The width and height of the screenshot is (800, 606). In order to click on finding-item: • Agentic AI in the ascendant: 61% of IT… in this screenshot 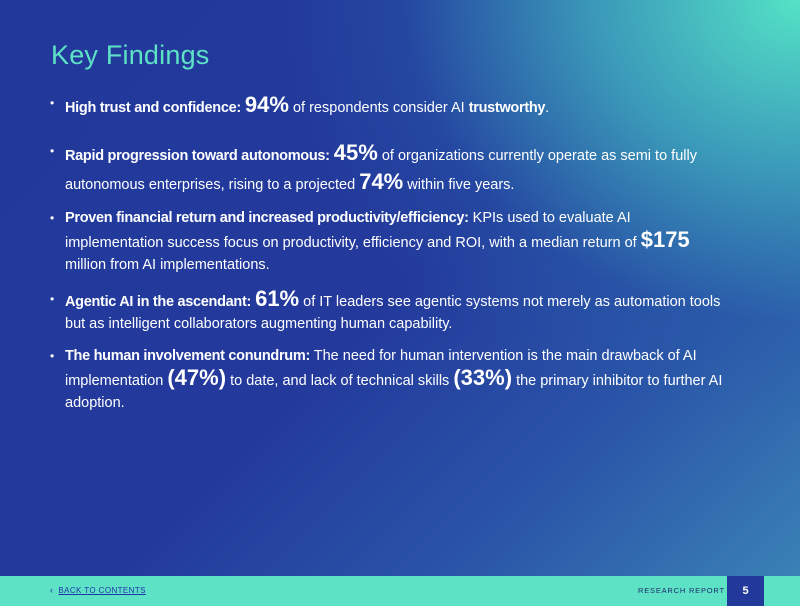, I will do `click(387, 311)`.